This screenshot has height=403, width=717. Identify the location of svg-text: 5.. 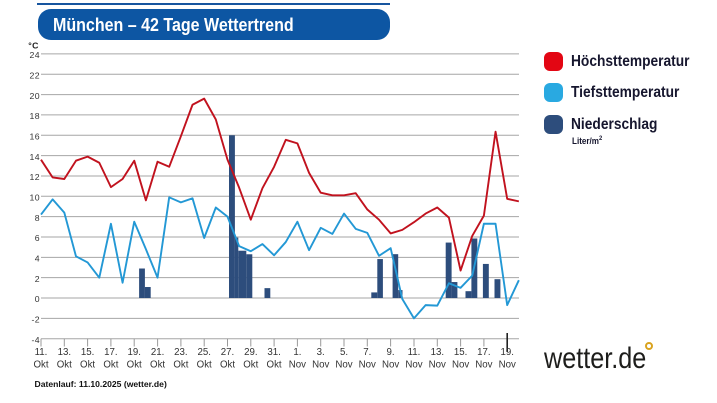
(344, 352).